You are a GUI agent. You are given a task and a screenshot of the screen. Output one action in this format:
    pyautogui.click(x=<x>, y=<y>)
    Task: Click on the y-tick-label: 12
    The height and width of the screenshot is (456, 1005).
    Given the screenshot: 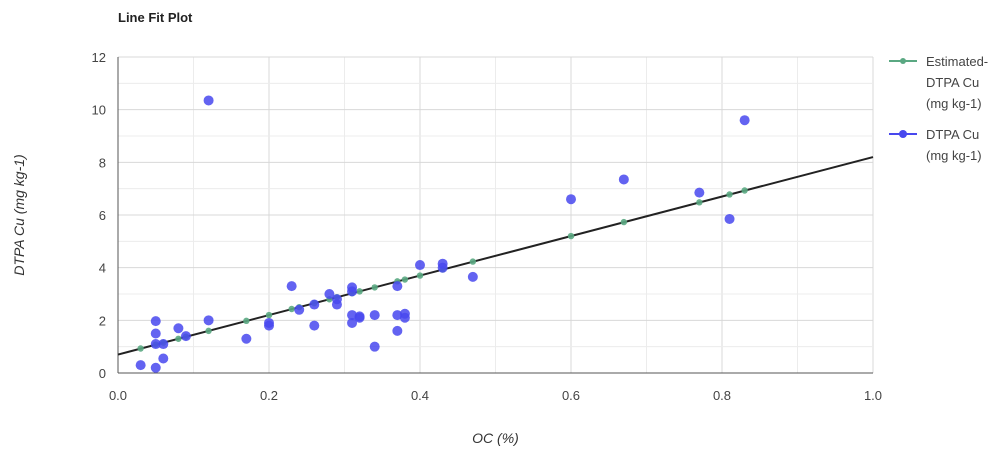 What is the action you would take?
    pyautogui.click(x=99, y=57)
    